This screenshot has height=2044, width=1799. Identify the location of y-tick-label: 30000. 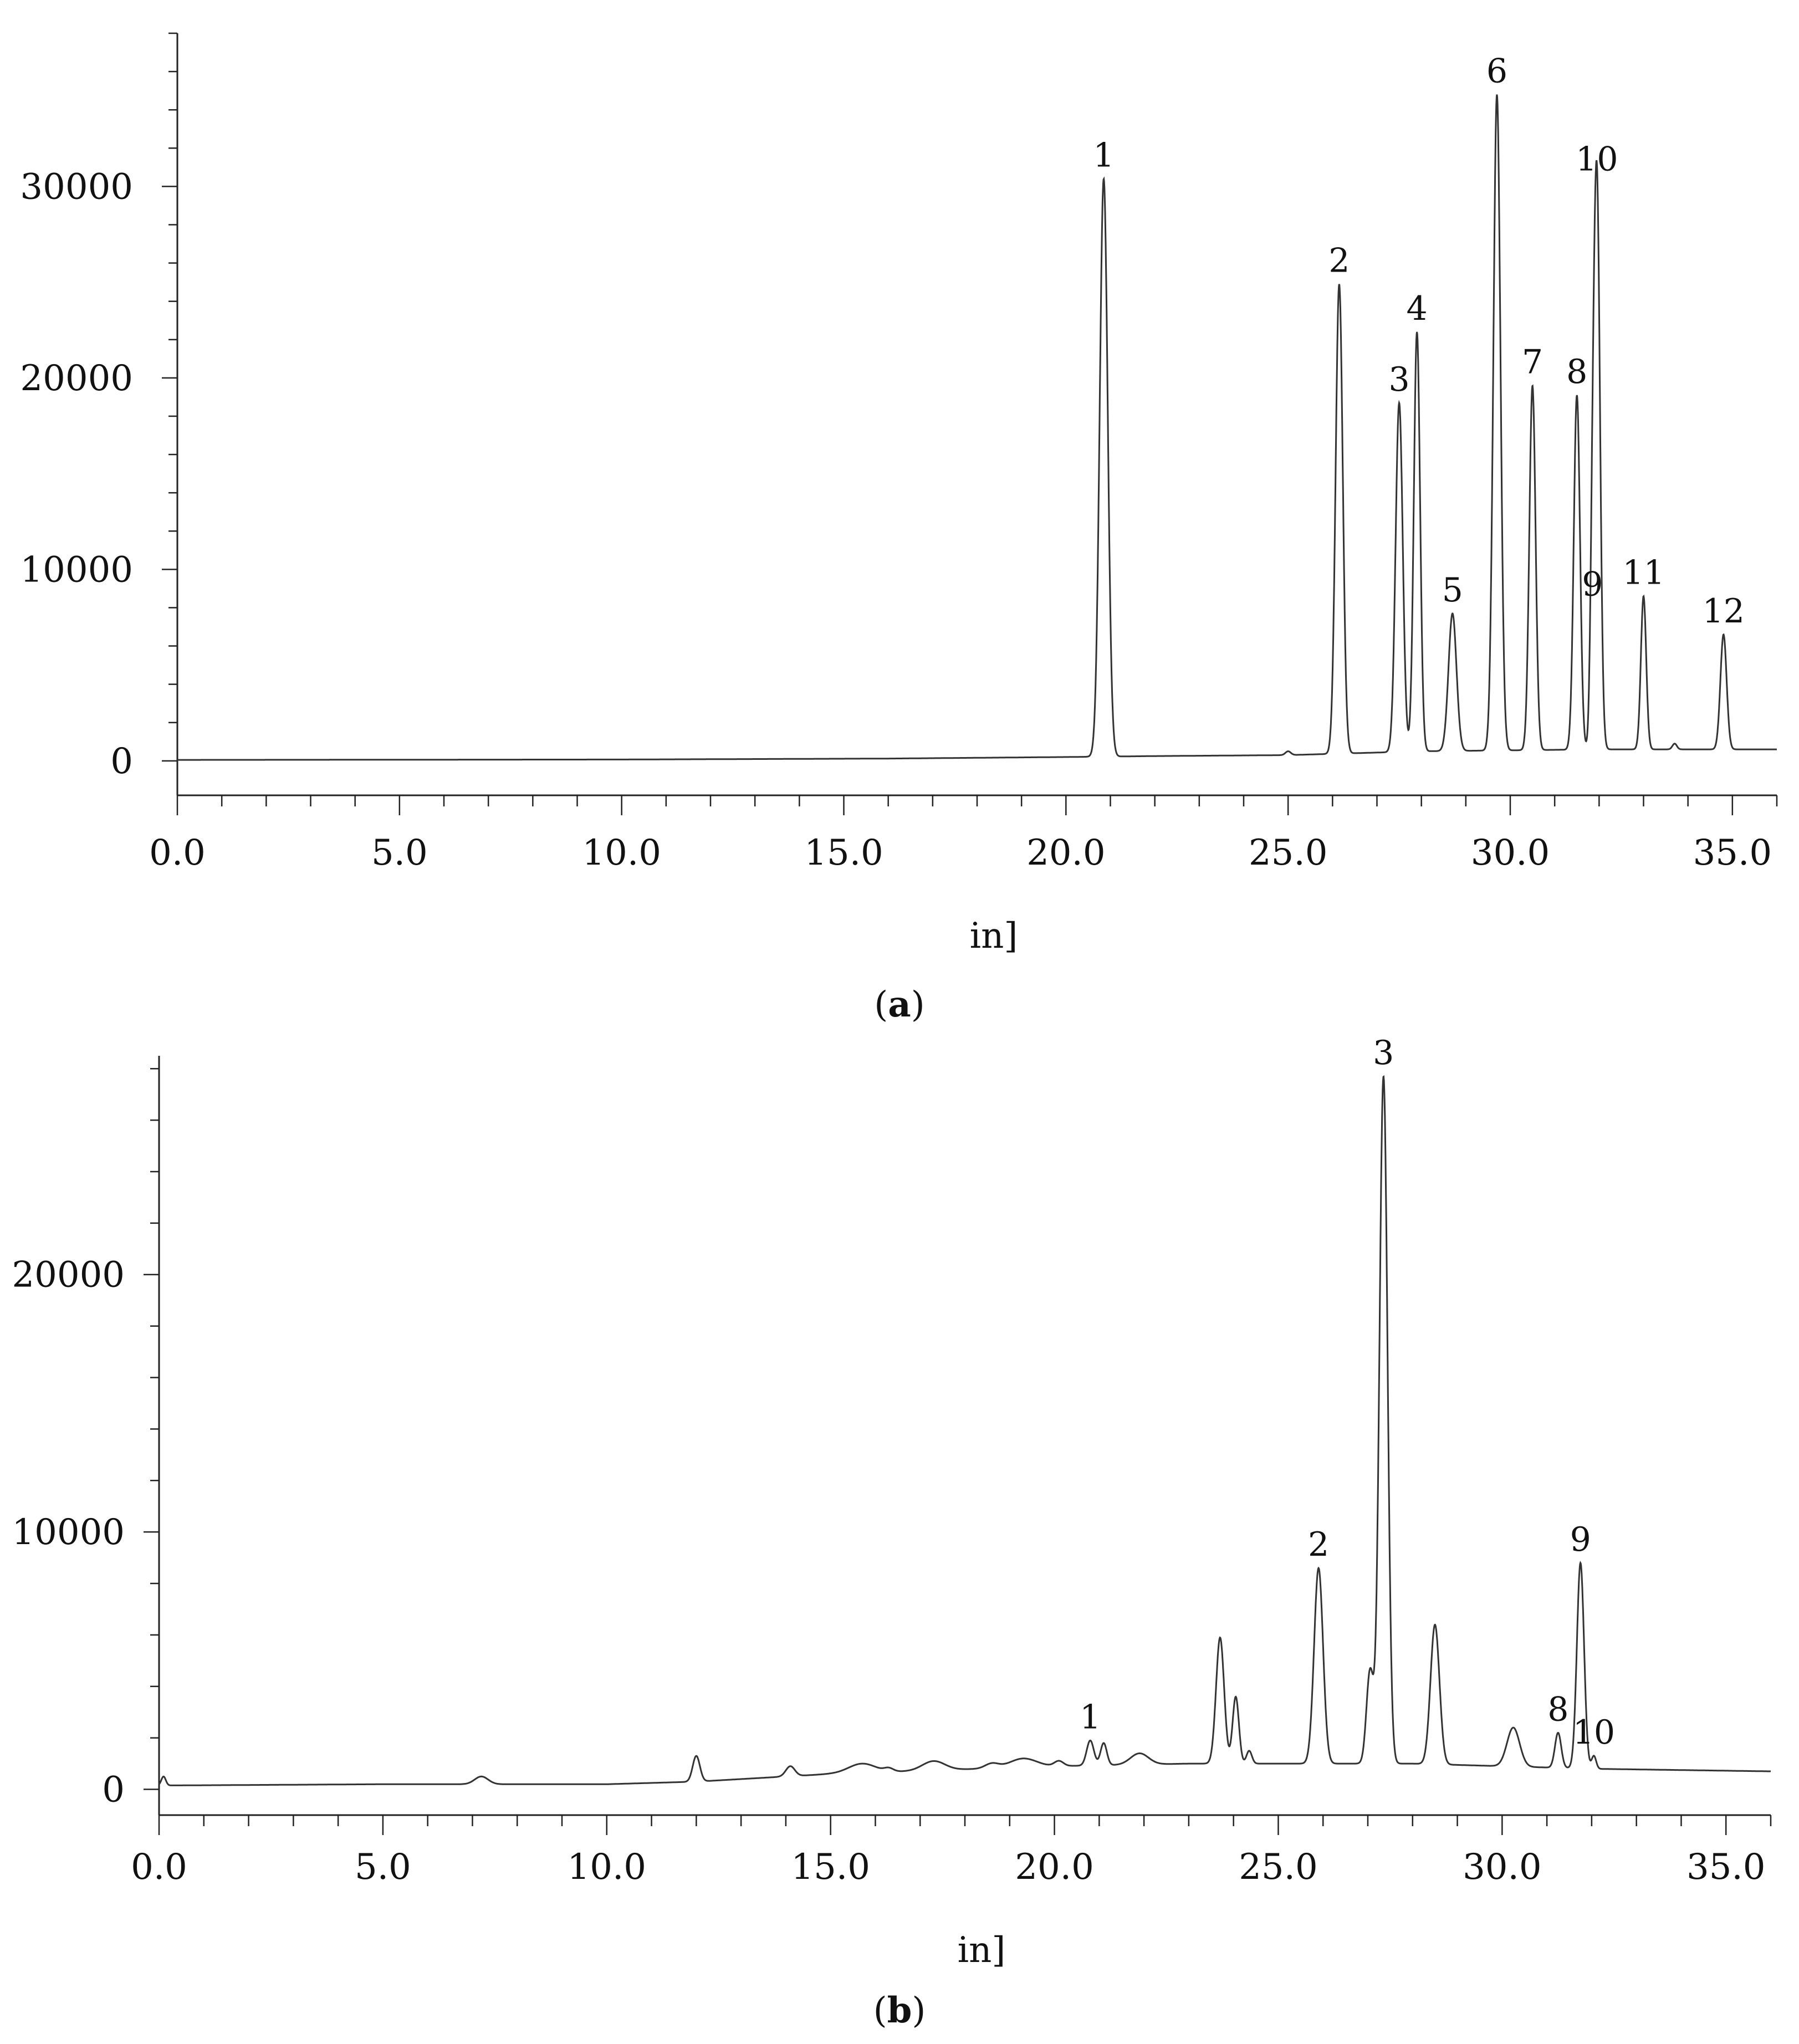
(76, 187).